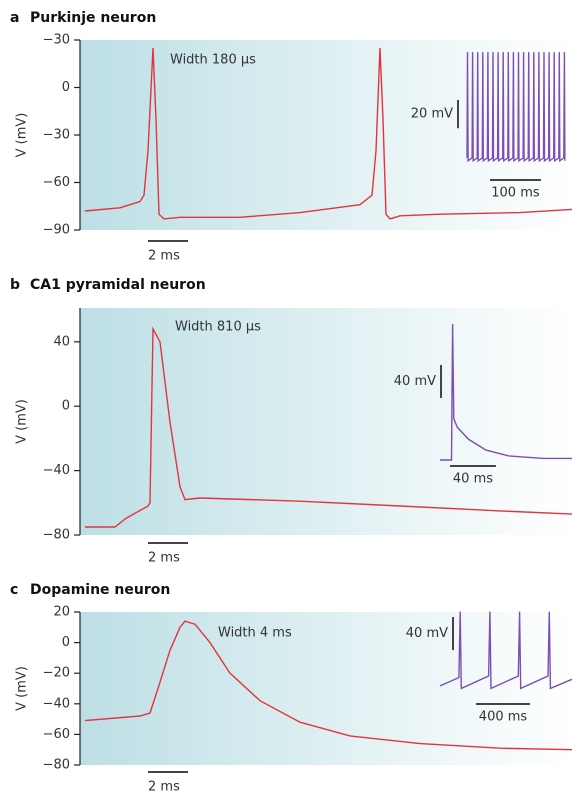 Image resolution: width=581 pixels, height=802 pixels. I want to click on panel-letter: b, so click(15, 285).